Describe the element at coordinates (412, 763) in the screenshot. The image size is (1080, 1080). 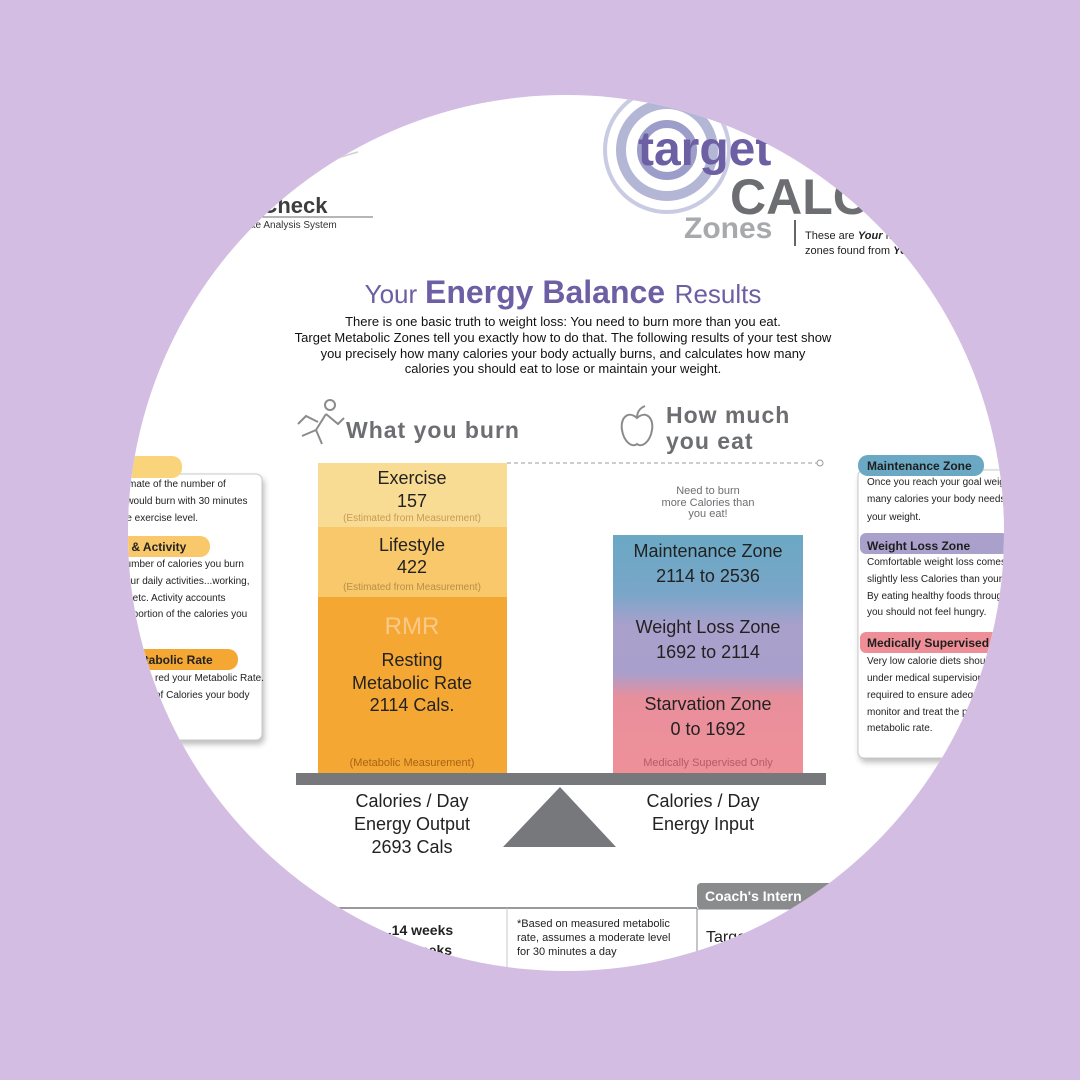
I see `block-note: (Metabolic Measurement)` at that location.